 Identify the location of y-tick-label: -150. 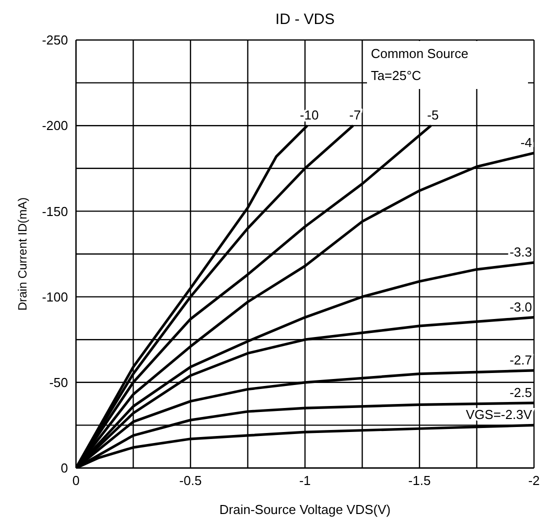
(55, 211).